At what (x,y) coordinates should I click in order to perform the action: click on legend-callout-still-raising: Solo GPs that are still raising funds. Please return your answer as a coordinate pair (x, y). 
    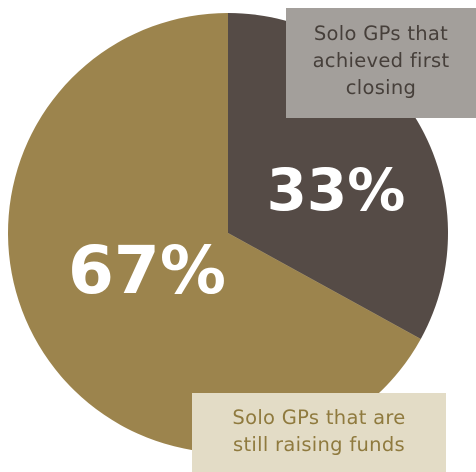
    Looking at the image, I should click on (319, 432).